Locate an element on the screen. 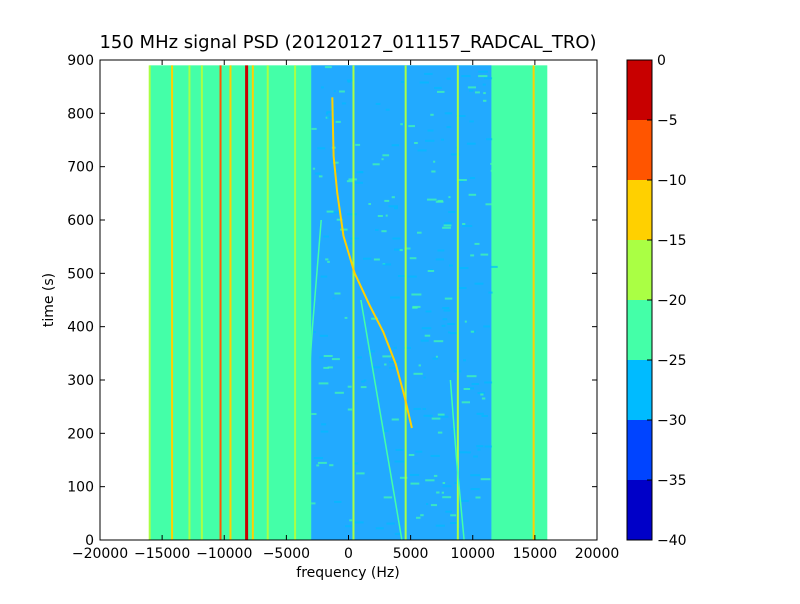 The width and height of the screenshot is (800, 604). colorbar-tick-label: −5 is located at coordinates (667, 121).